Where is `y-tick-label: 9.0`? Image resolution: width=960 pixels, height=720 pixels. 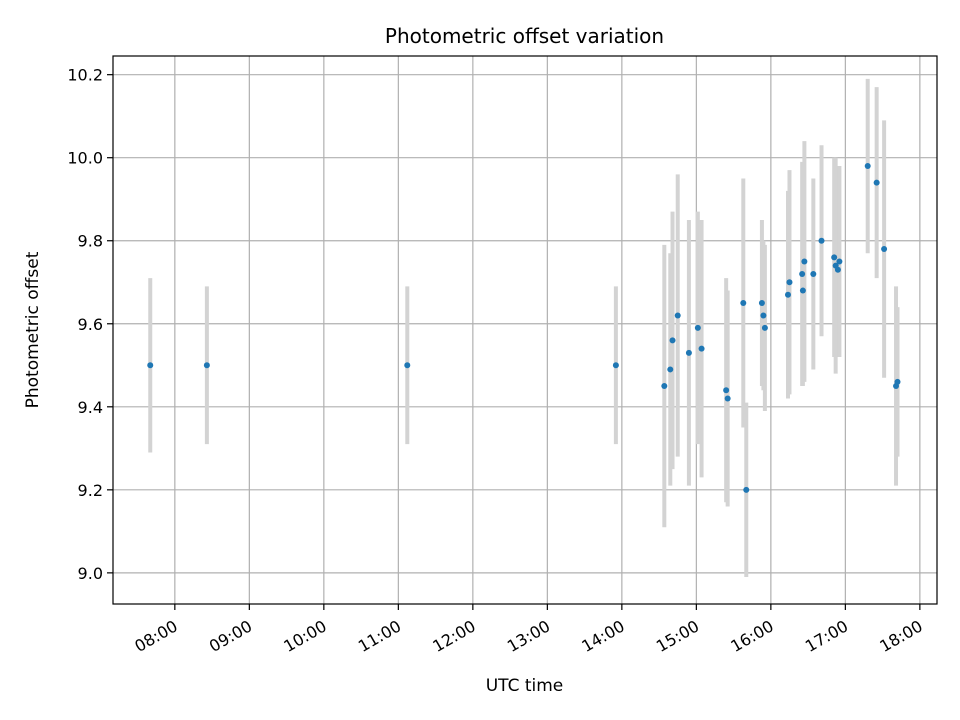 y-tick-label: 9.0 is located at coordinates (90, 573).